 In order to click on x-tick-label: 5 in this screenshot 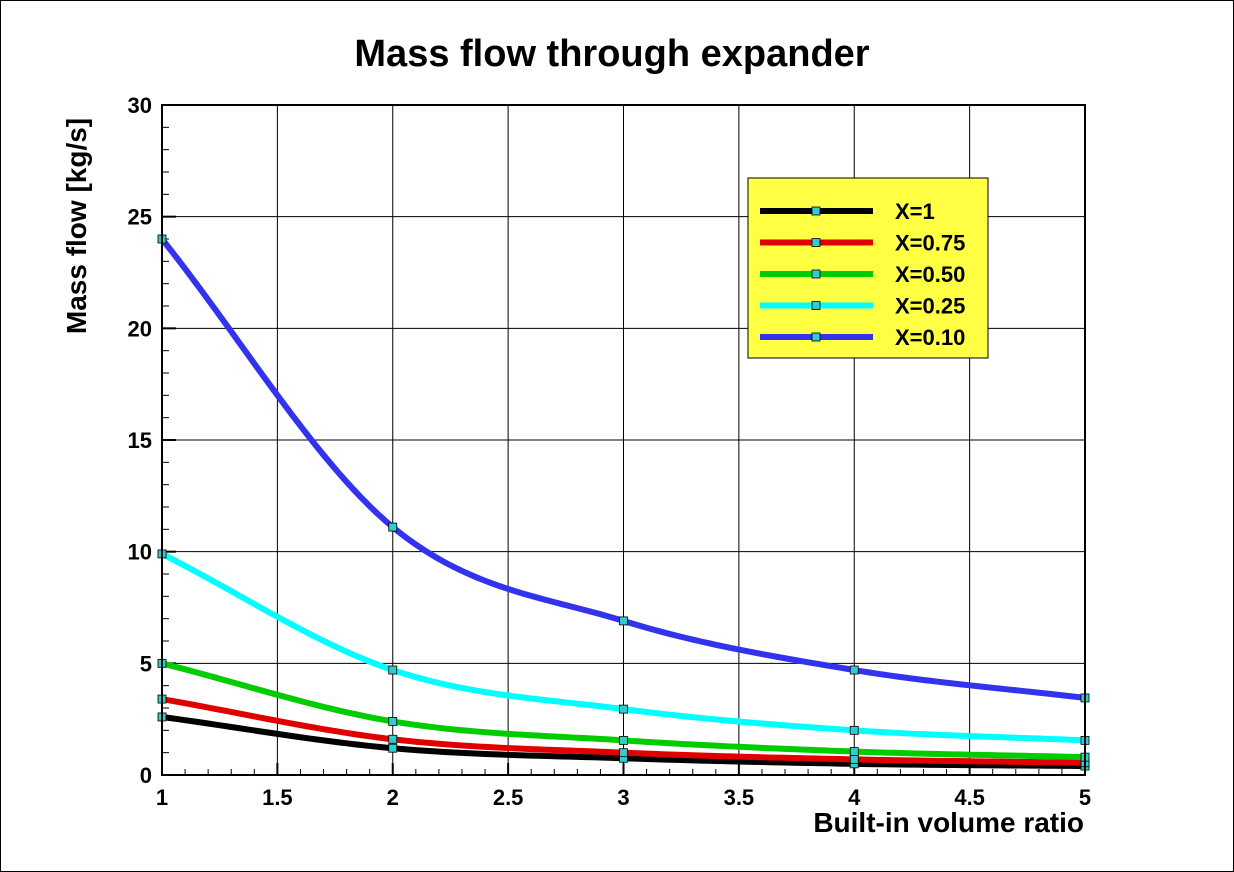, I will do `click(1085, 797)`.